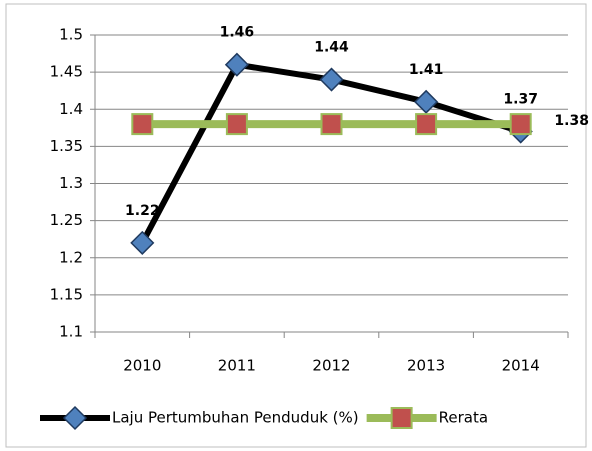  What do you see at coordinates (426, 366) in the screenshot?
I see `x-tick-label: 2013` at bounding box center [426, 366].